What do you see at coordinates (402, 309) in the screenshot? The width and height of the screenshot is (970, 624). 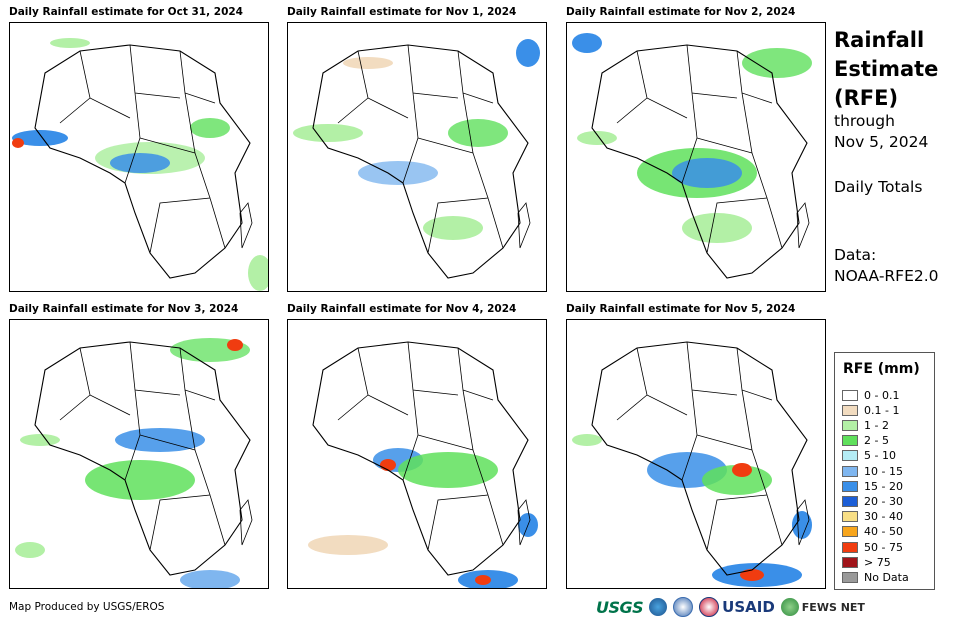 I see `panel-title: Daily Rainfall estimate for Nov 4, 2024` at bounding box center [402, 309].